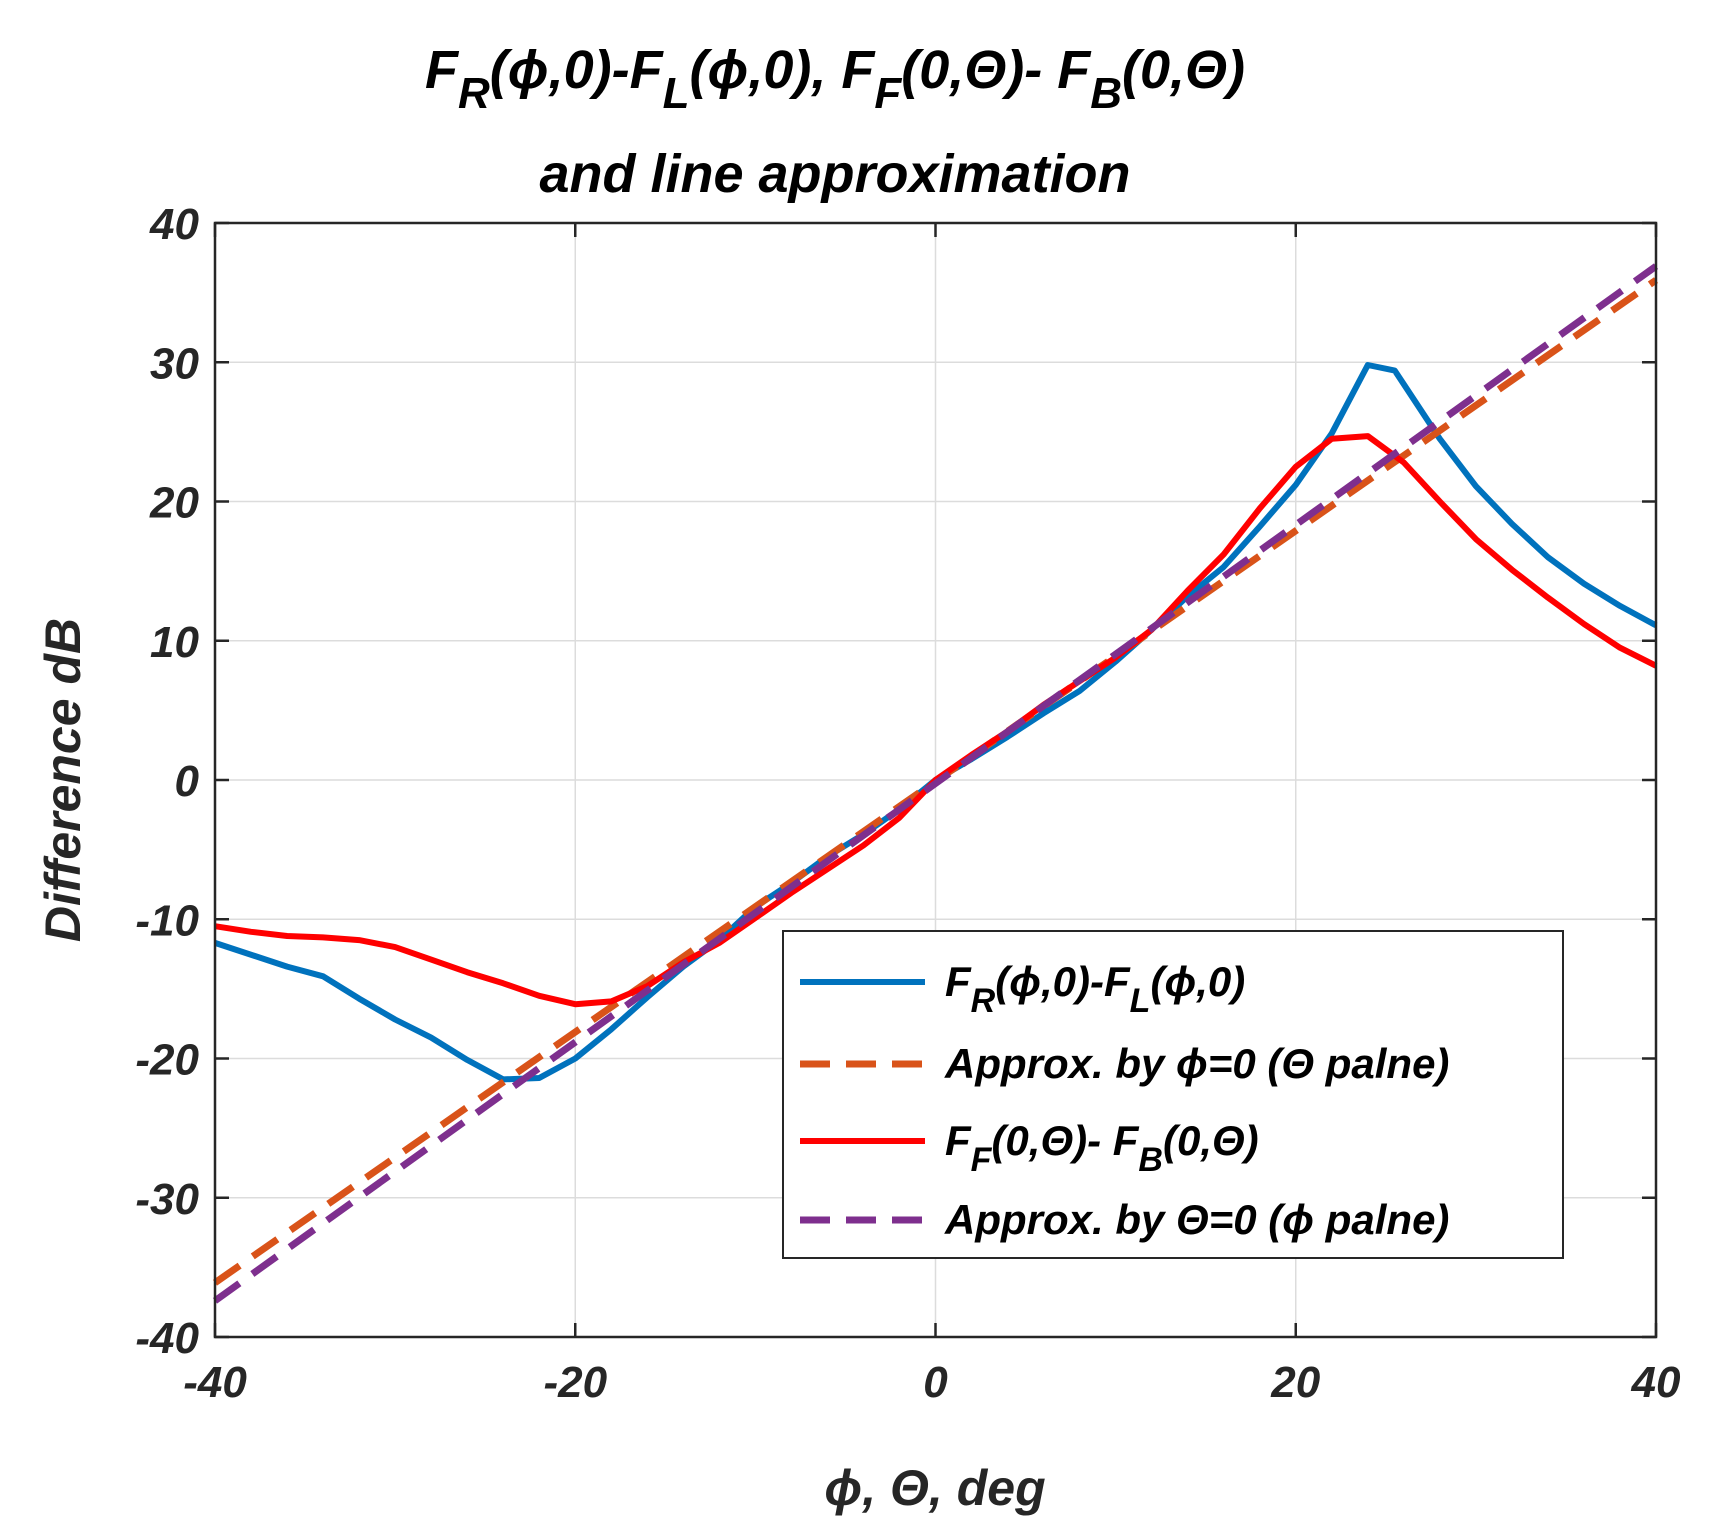 This screenshot has width=1716, height=1540. What do you see at coordinates (1656, 1382) in the screenshot?
I see `x-tick-label: 40` at bounding box center [1656, 1382].